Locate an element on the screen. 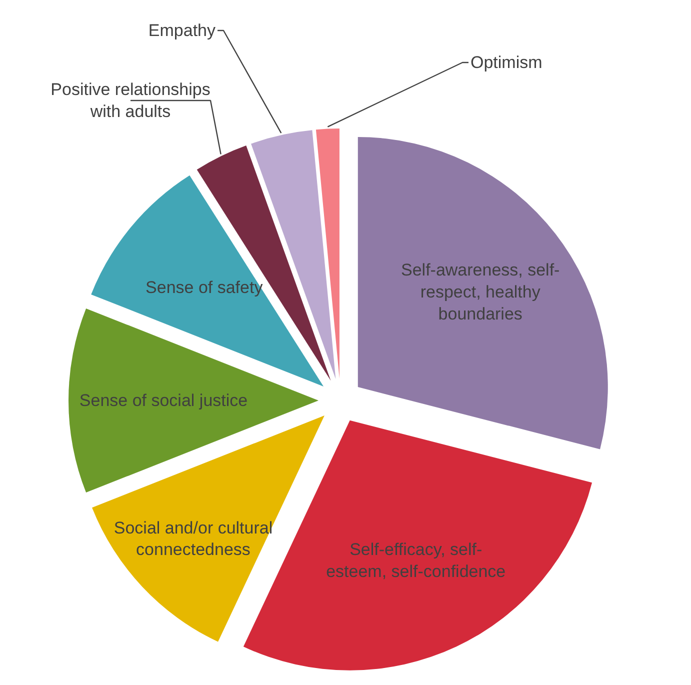 The width and height of the screenshot is (691, 685). slice-label: Positive relationships with adults is located at coordinates (130, 100).